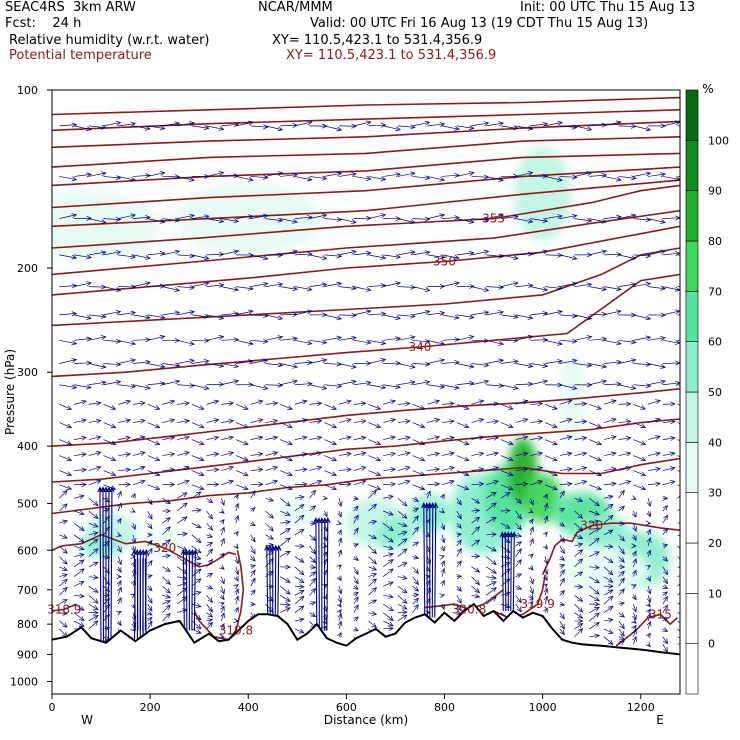 Image resolution: width=740 pixels, height=740 pixels. What do you see at coordinates (715, 442) in the screenshot?
I see `colorbar-tick-label: 40` at bounding box center [715, 442].